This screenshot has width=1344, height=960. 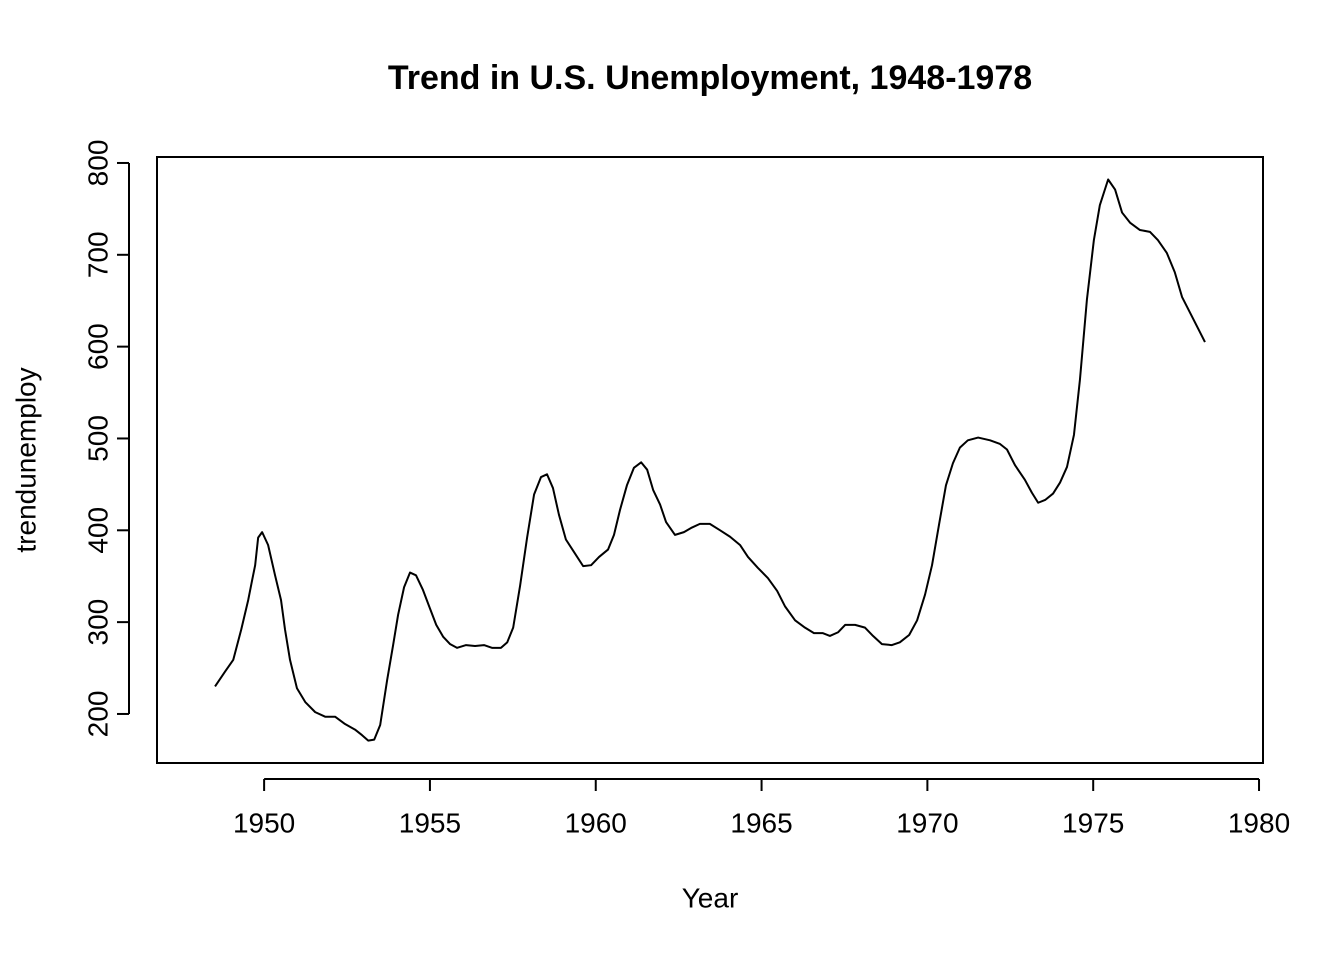 I want to click on y-tick-label: 800, so click(x=97, y=163).